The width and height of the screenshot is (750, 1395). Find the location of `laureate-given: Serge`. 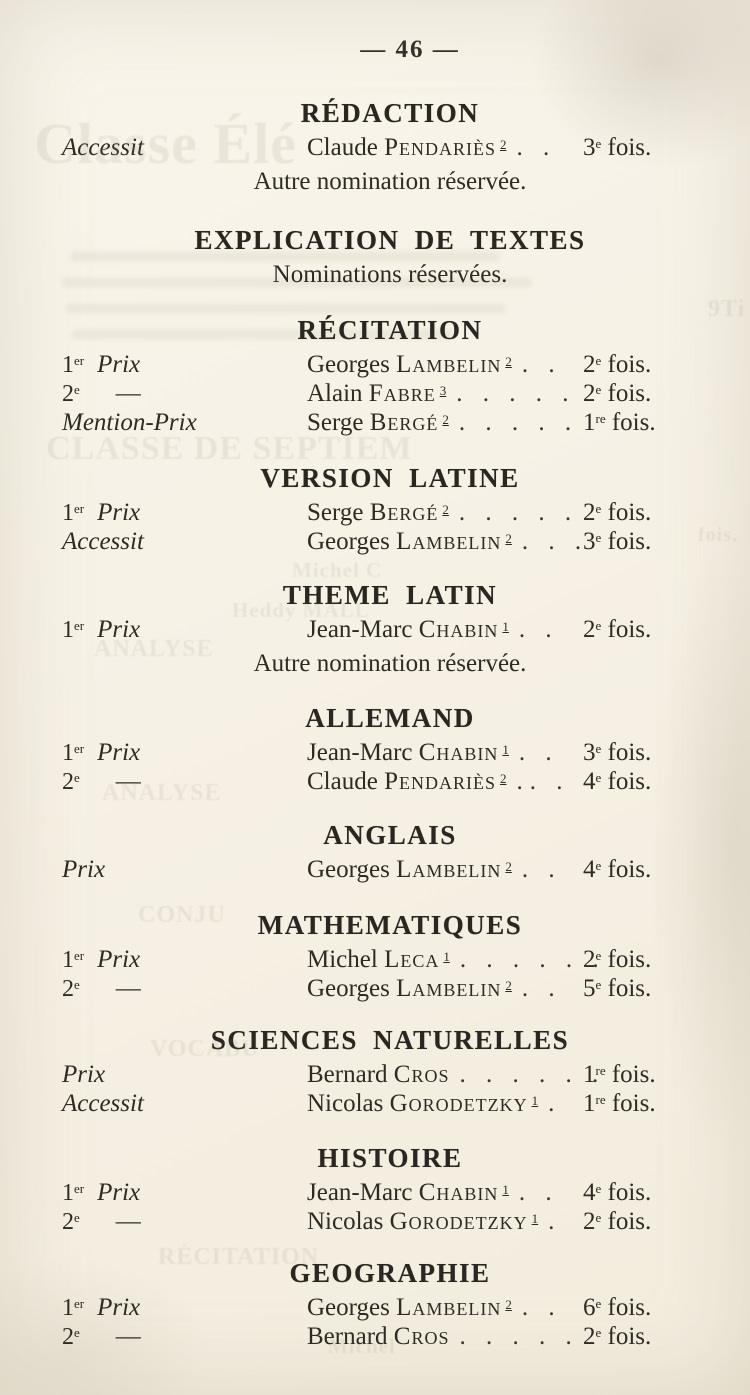

laureate-given: Serge is located at coordinates (338, 422).